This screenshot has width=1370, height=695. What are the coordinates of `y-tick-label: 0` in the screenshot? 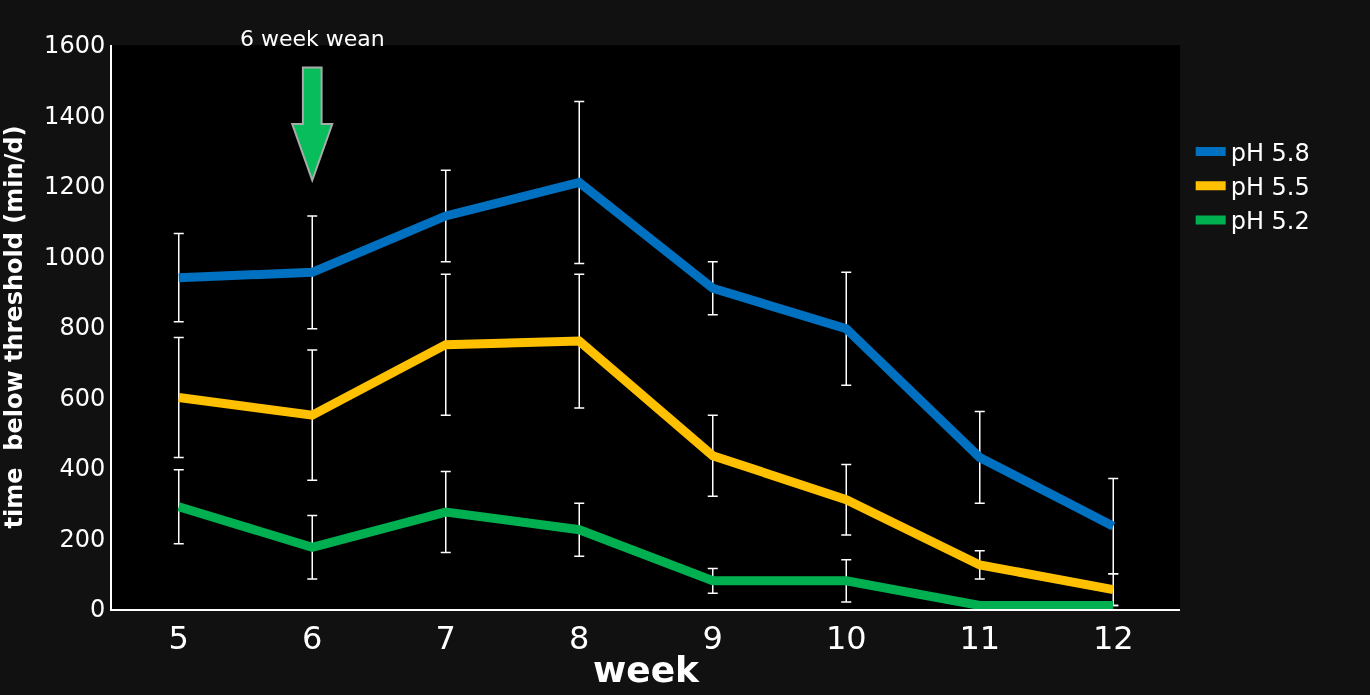 It's located at (97, 609).